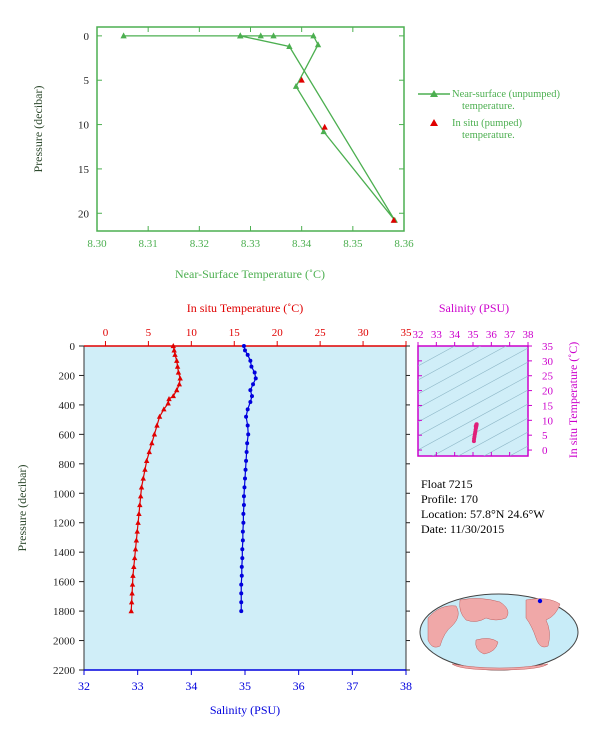 The image size is (601, 732). I want to click on ts-temperature-label: In situ Temperature (˚C), so click(573, 400).